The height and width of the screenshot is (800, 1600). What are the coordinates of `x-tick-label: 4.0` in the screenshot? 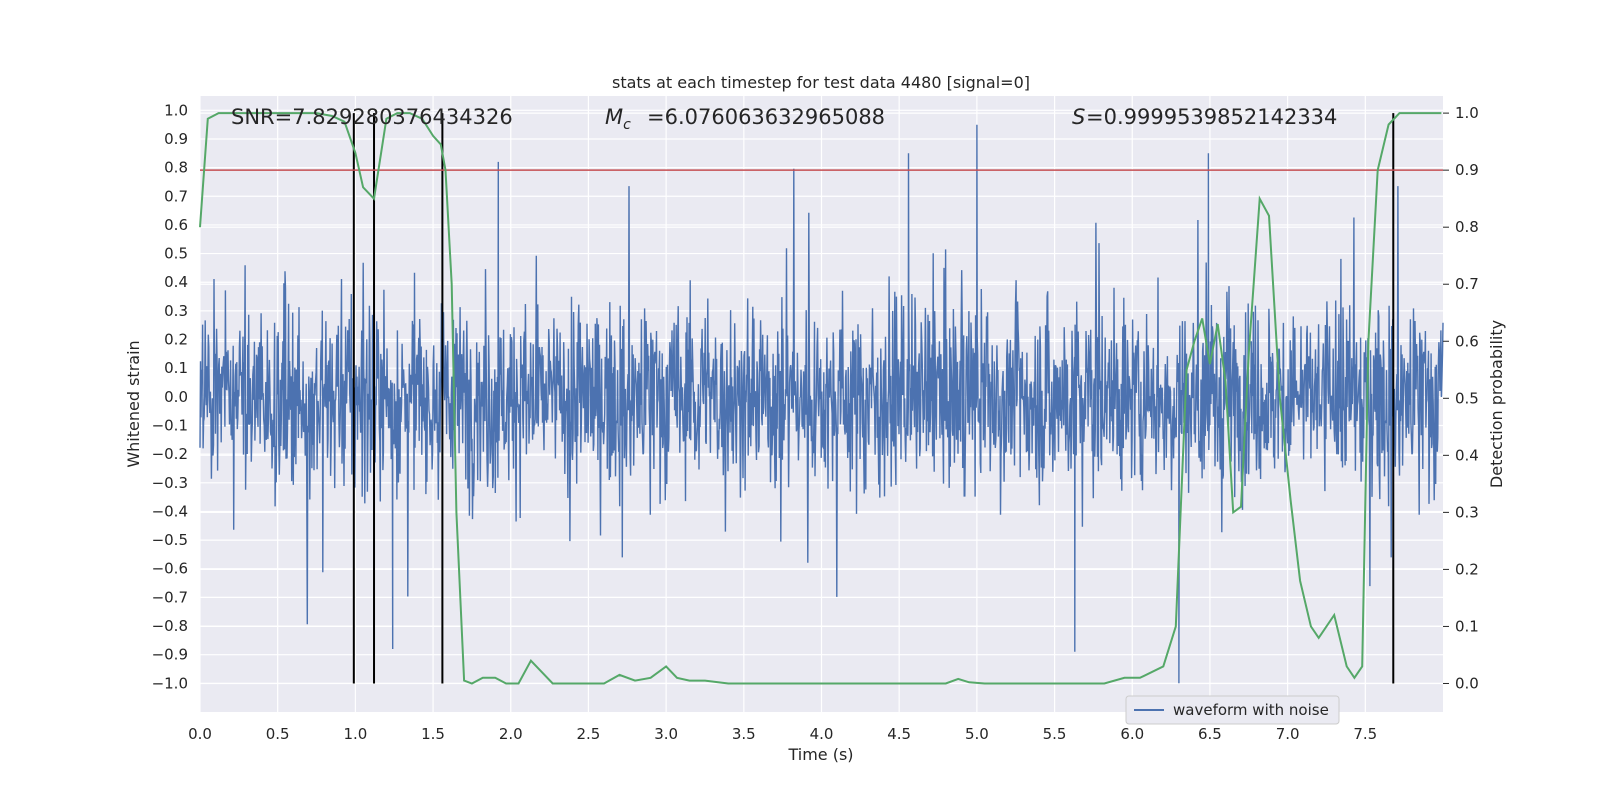 It's located at (822, 734).